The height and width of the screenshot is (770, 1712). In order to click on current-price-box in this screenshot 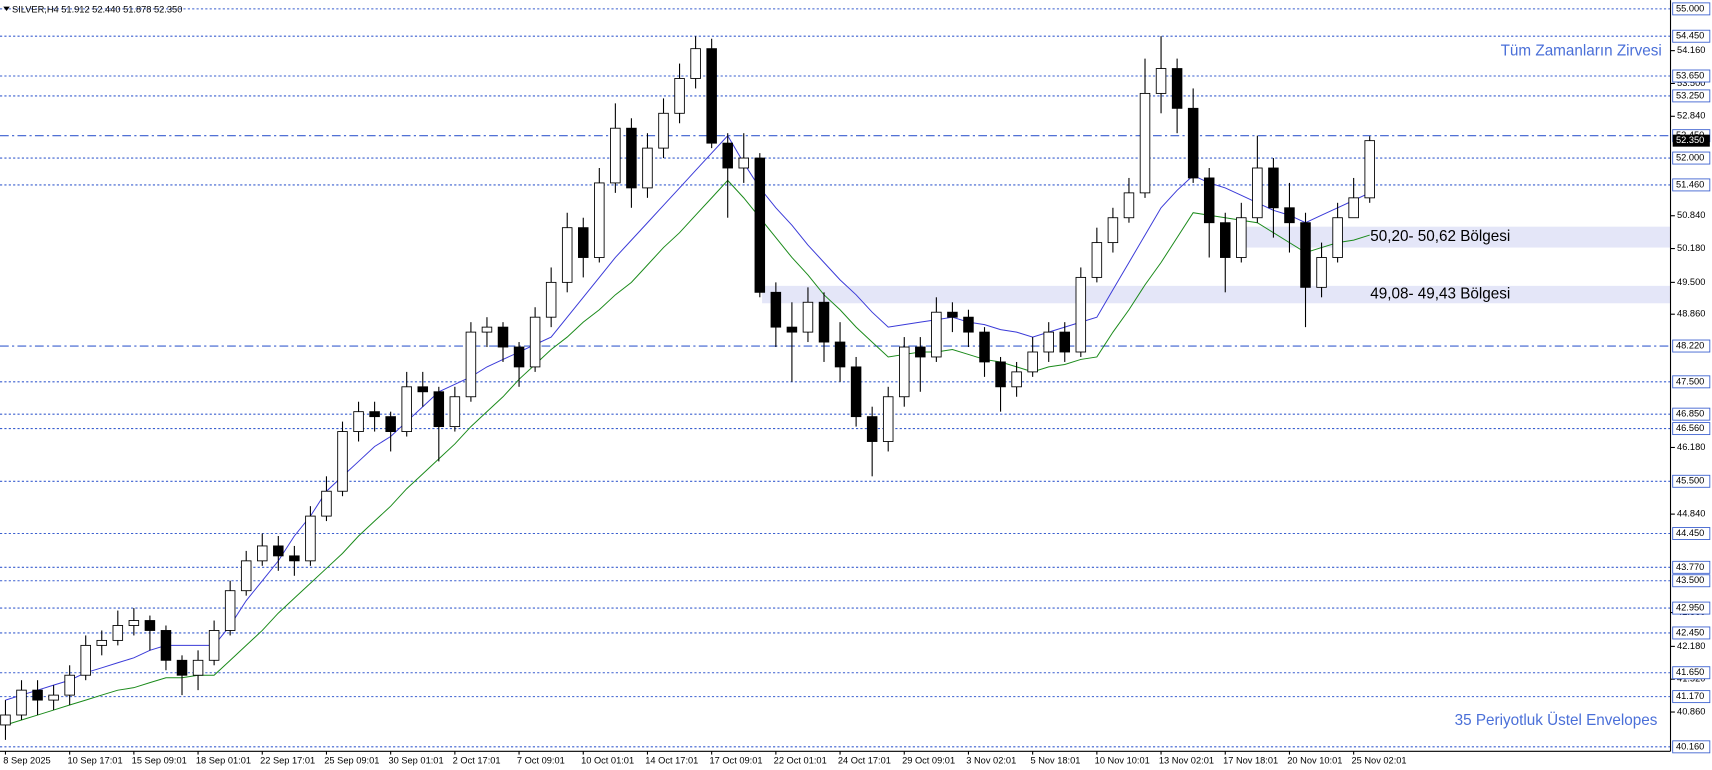, I will do `click(1691, 140)`.